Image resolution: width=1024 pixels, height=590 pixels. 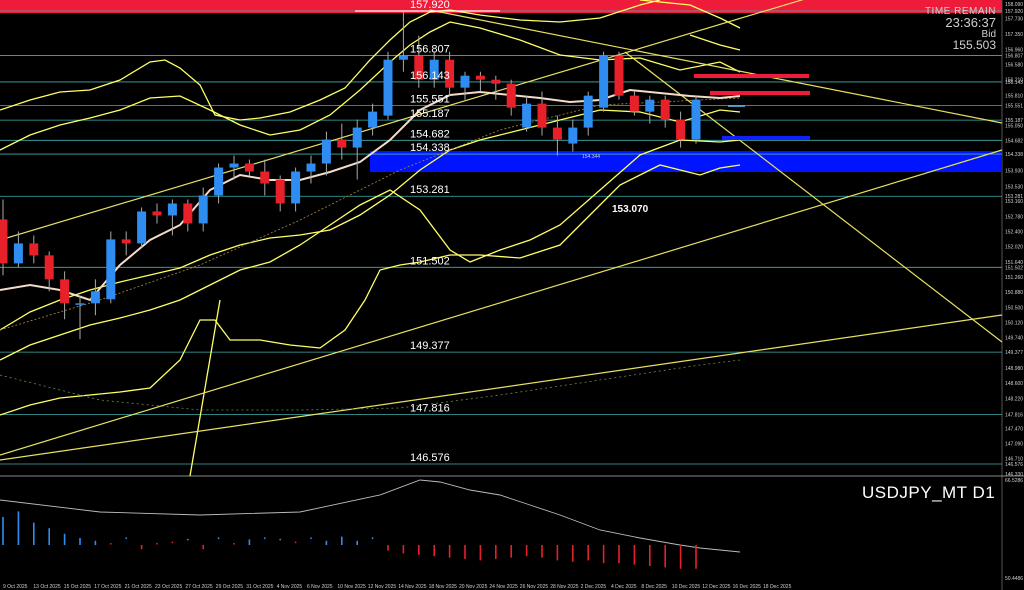 What do you see at coordinates (1014, 5) in the screenshot?
I see `price-scale-label: 158.090` at bounding box center [1014, 5].